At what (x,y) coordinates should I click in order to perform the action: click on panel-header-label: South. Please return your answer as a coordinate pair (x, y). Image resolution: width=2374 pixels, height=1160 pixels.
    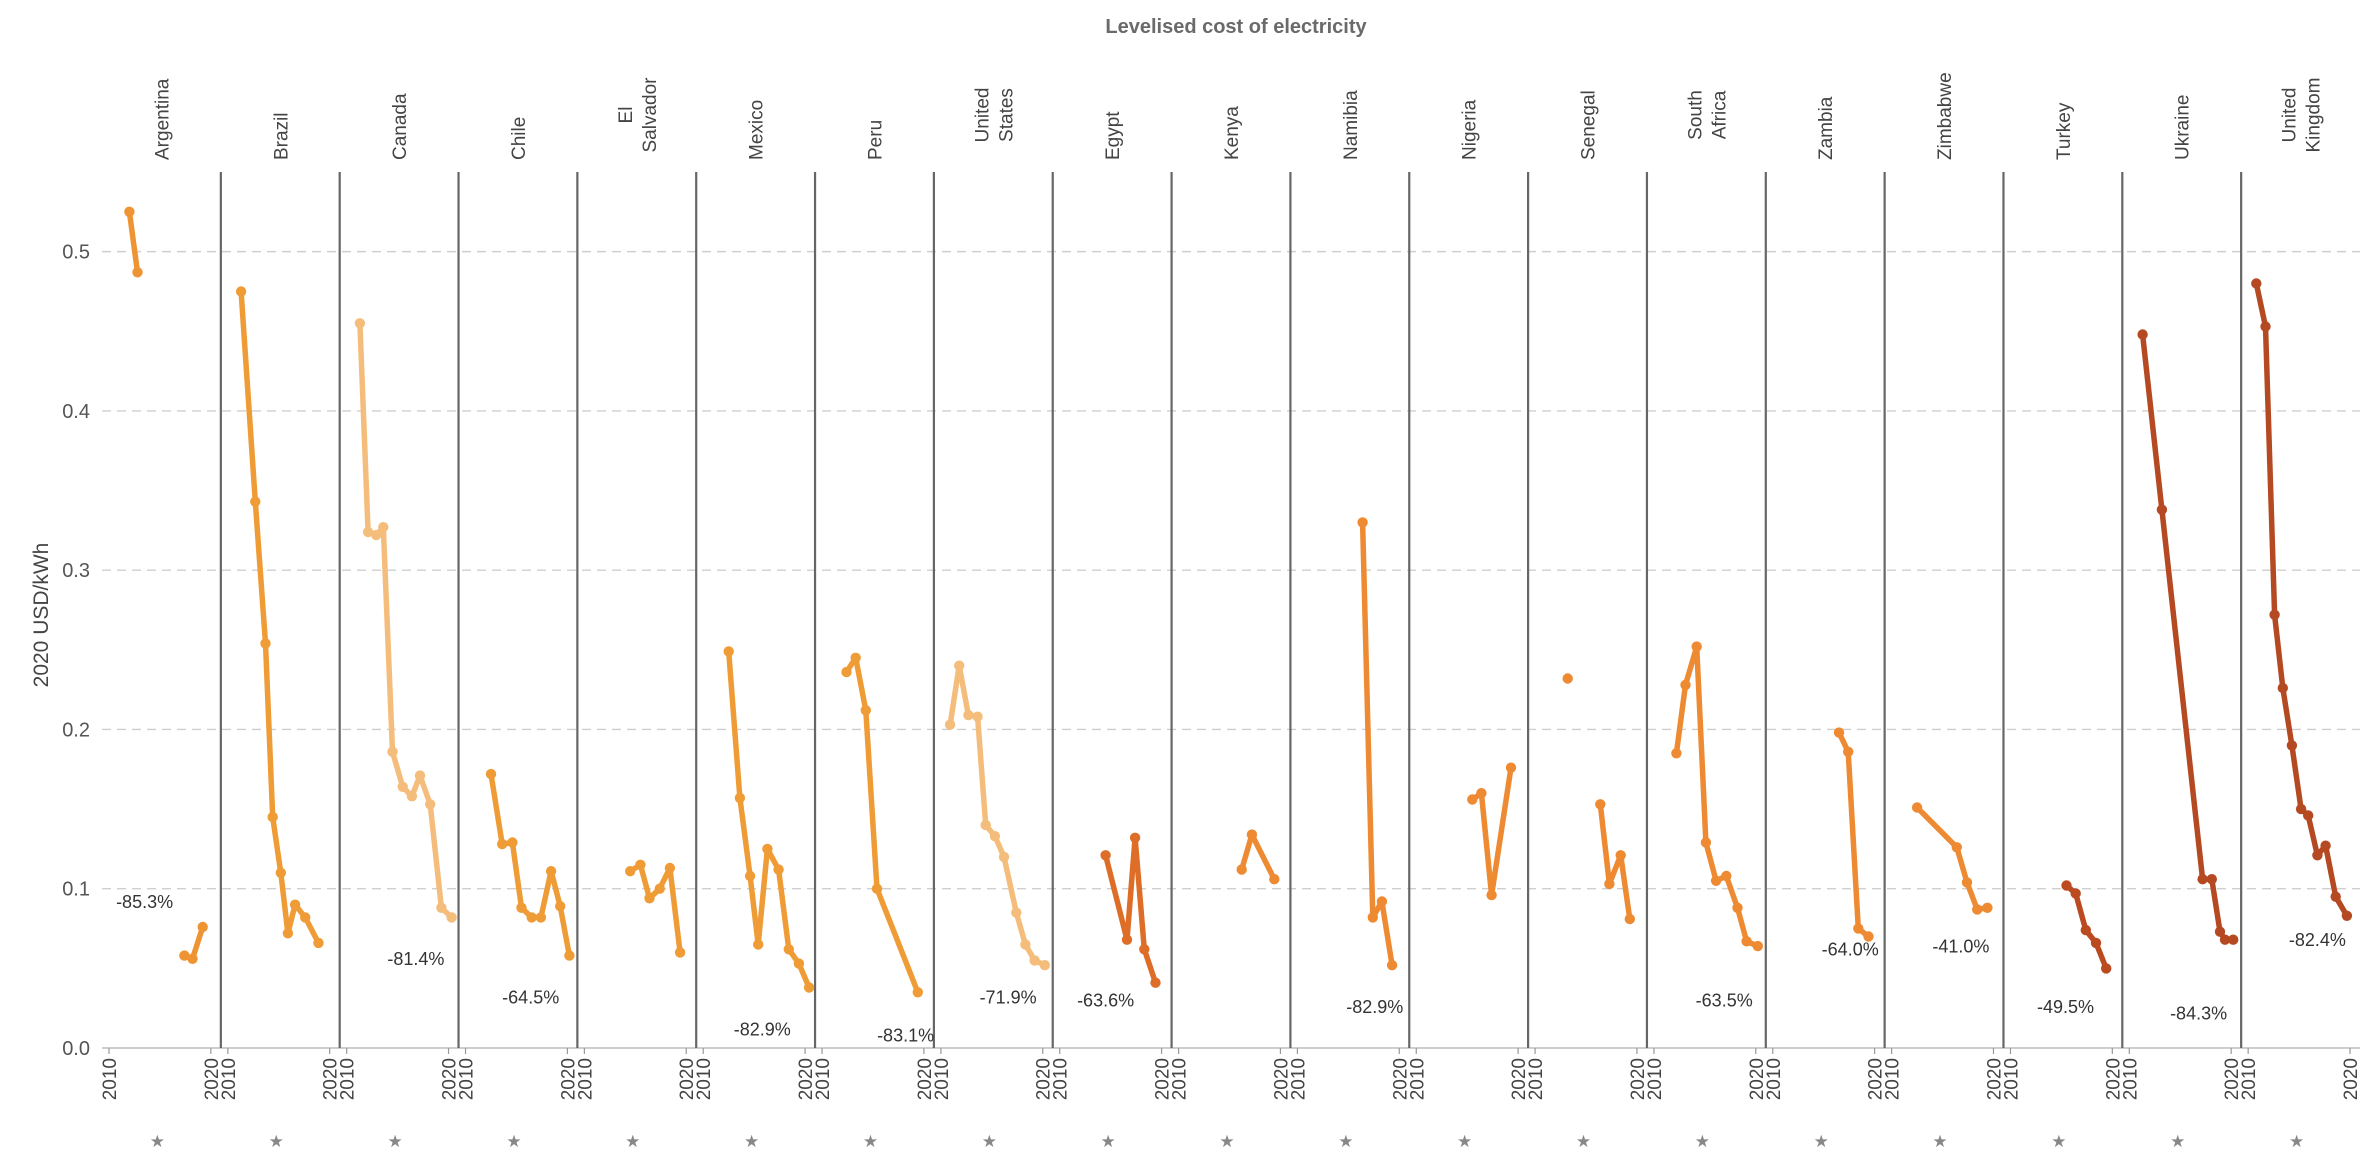
    Looking at the image, I should click on (1695, 115).